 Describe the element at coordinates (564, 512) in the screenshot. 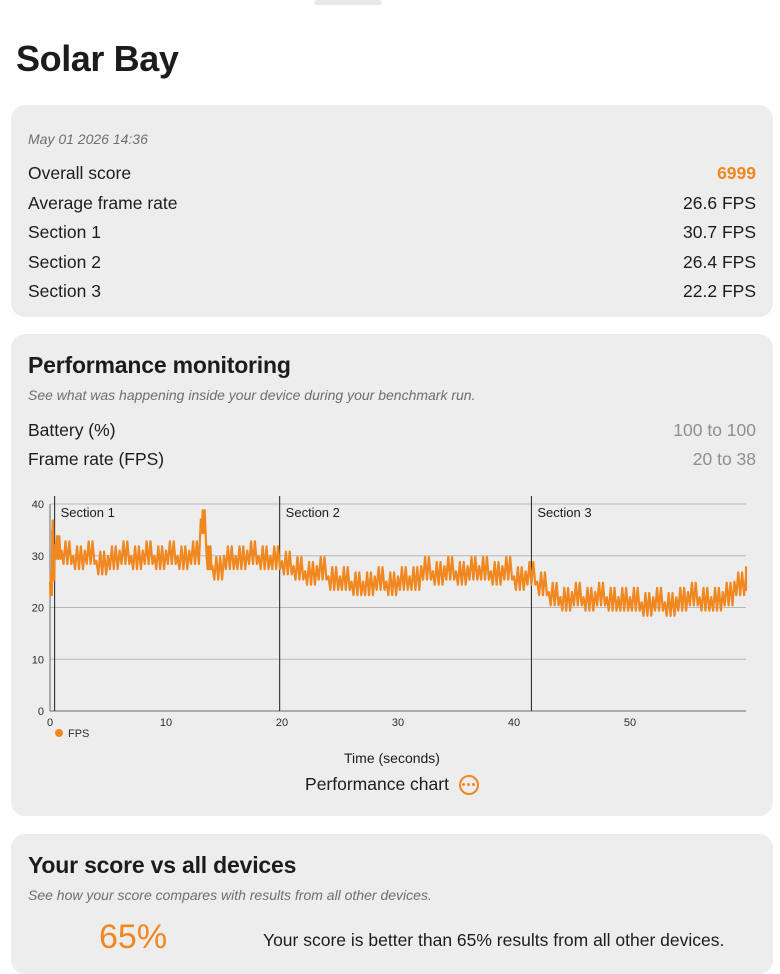

I see `section-label: Section 3` at that location.